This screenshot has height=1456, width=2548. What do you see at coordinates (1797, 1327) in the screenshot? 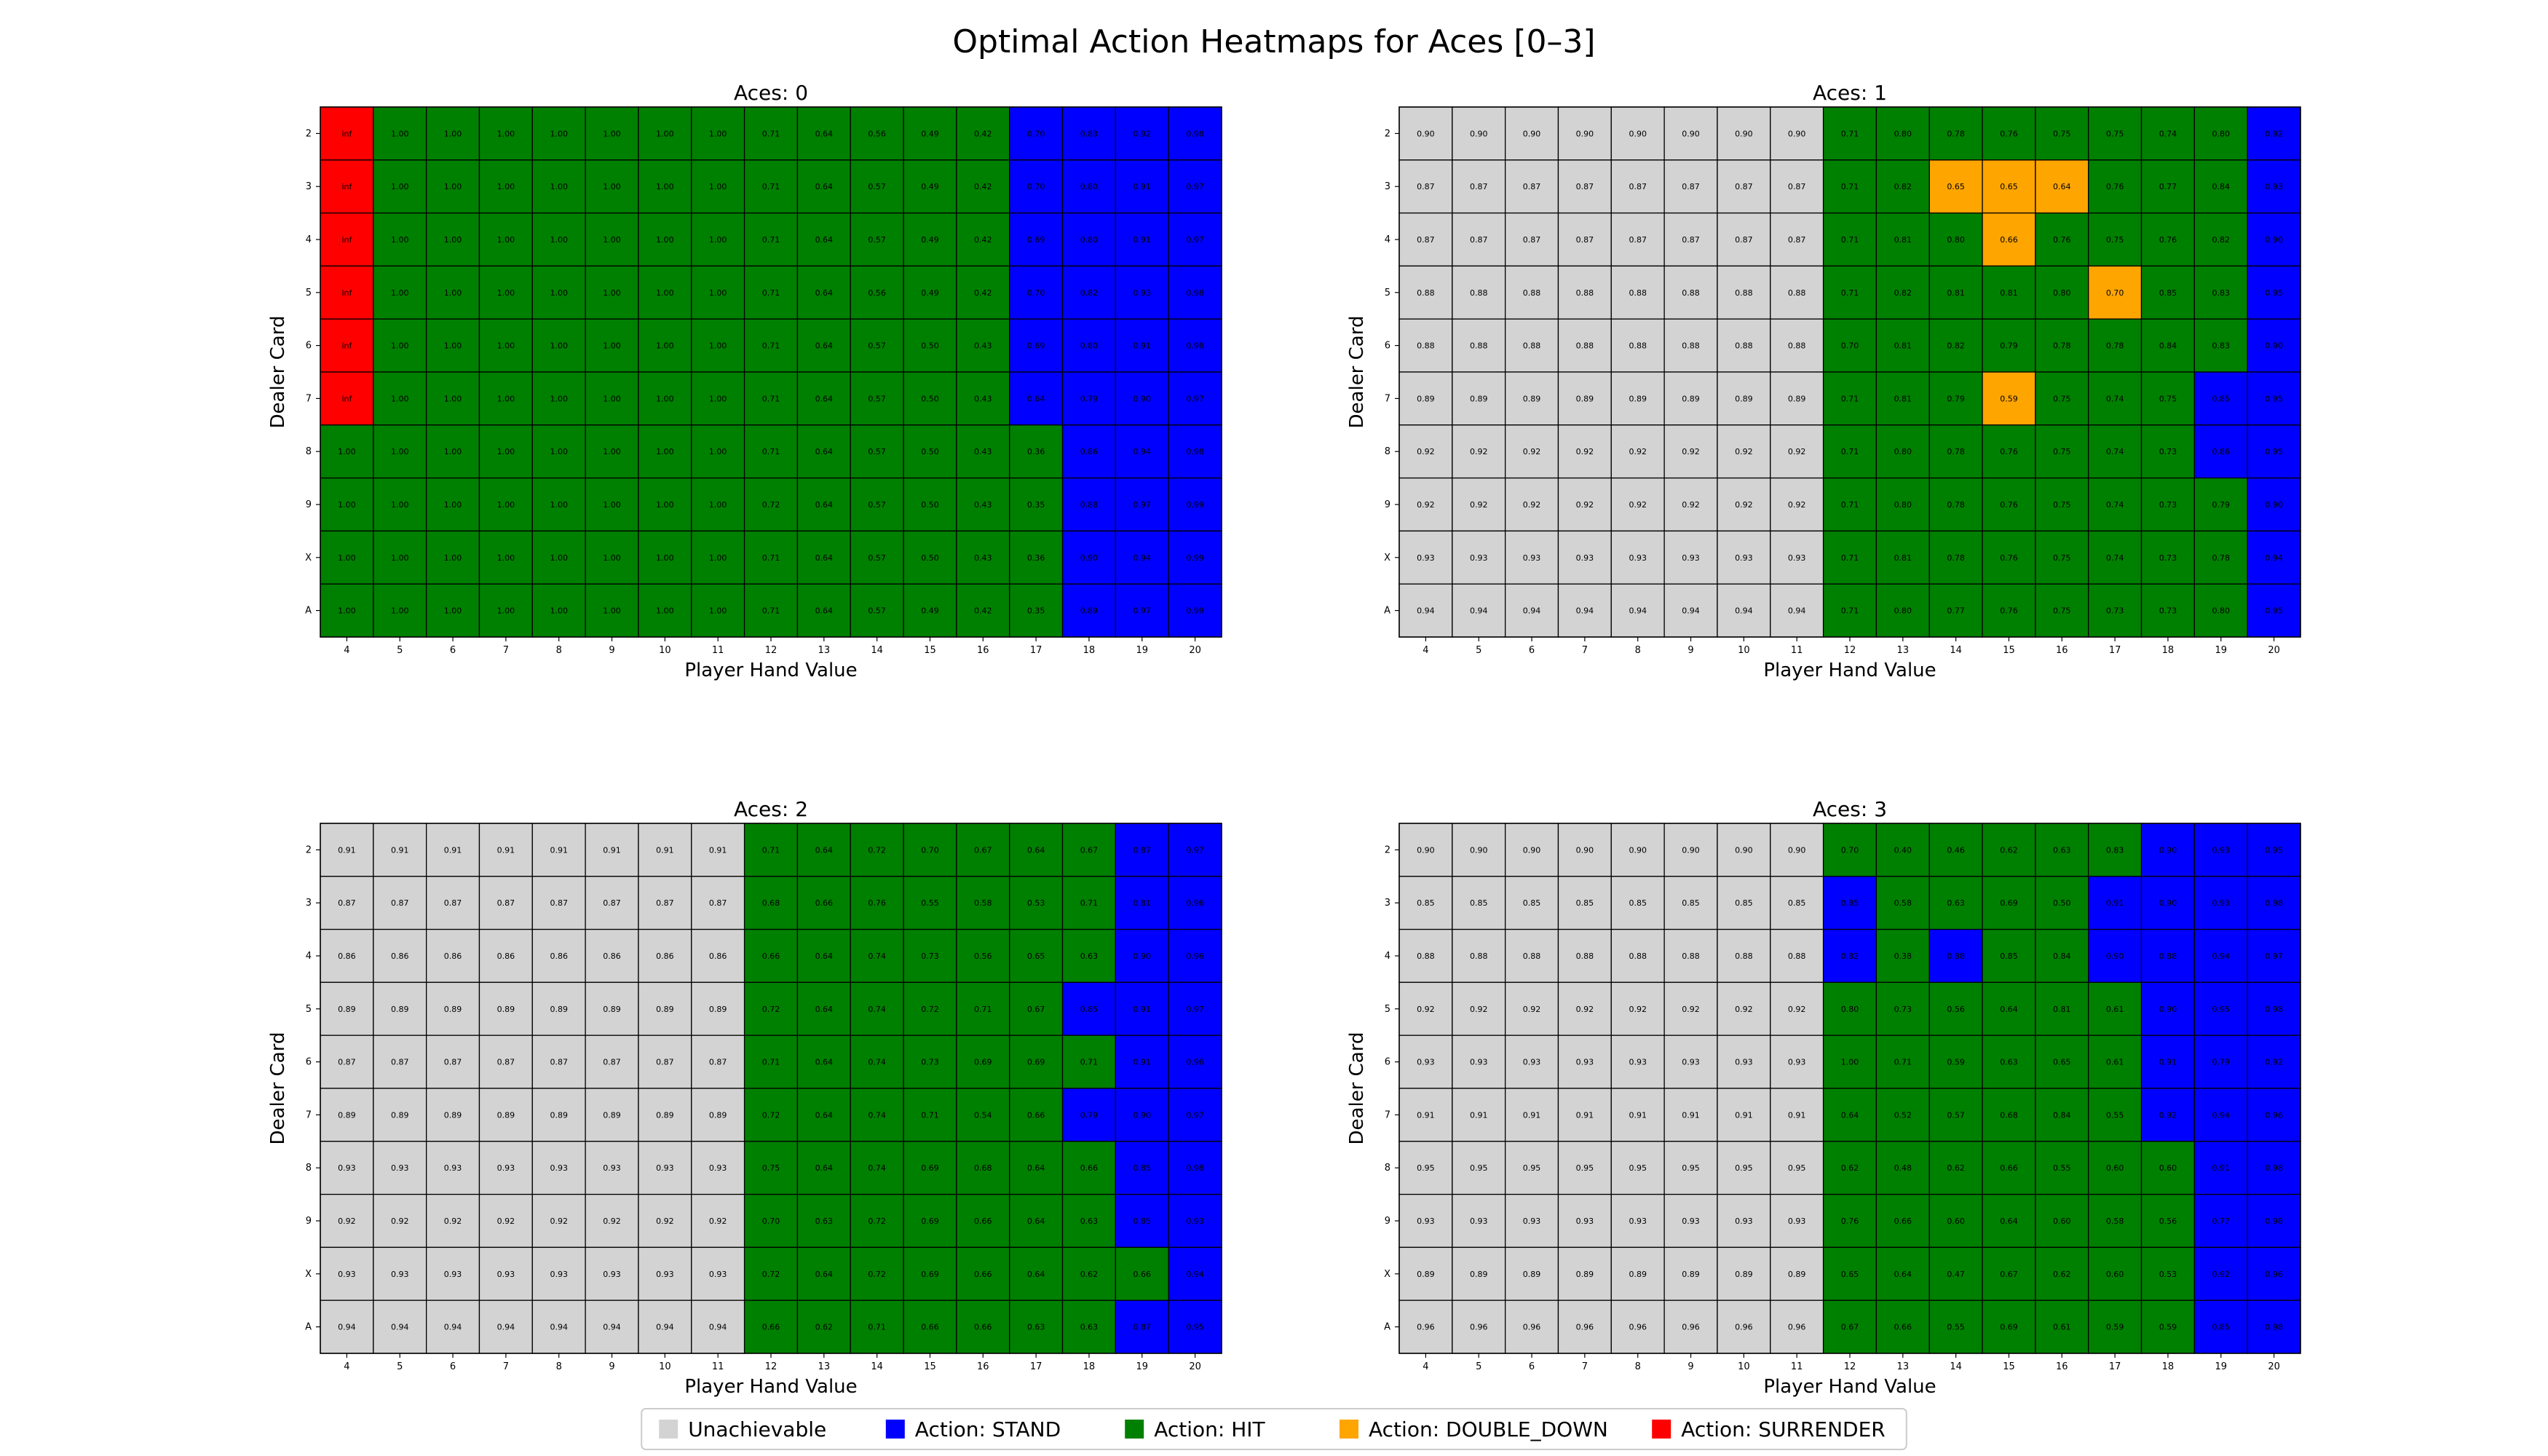
I see `cell-value-label: 0.96` at bounding box center [1797, 1327].